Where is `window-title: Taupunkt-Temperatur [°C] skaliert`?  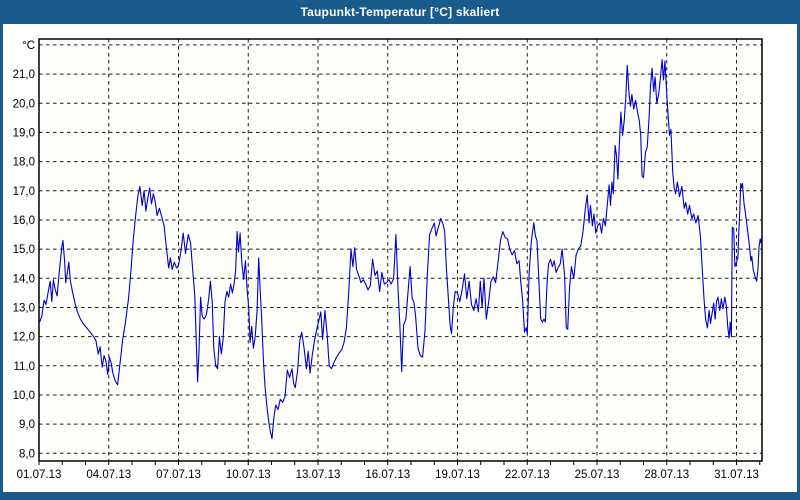
window-title: Taupunkt-Temperatur [°C] skaliert is located at coordinates (400, 12).